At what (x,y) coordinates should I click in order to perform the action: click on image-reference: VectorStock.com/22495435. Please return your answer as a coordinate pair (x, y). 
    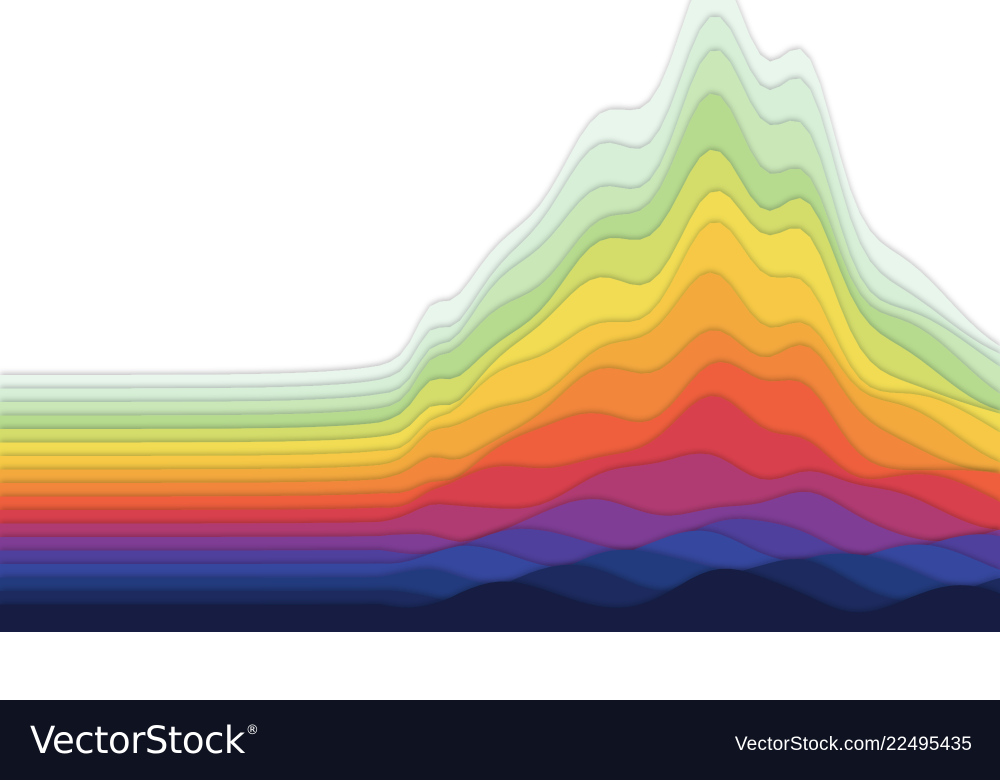
    Looking at the image, I should click on (853, 744).